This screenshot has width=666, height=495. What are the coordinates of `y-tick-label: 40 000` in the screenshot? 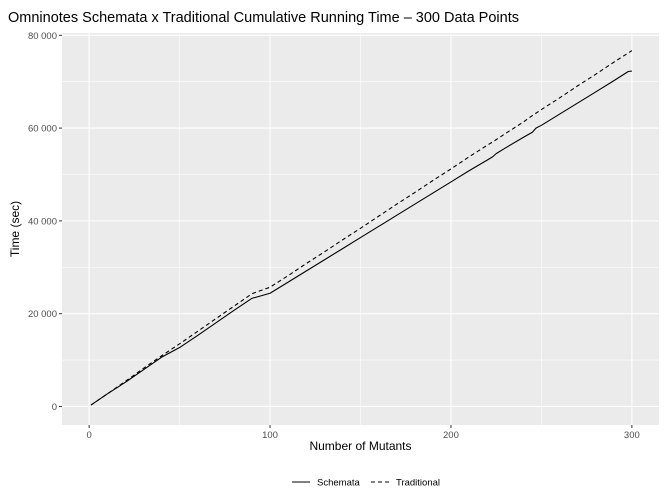 It's located at (42, 221).